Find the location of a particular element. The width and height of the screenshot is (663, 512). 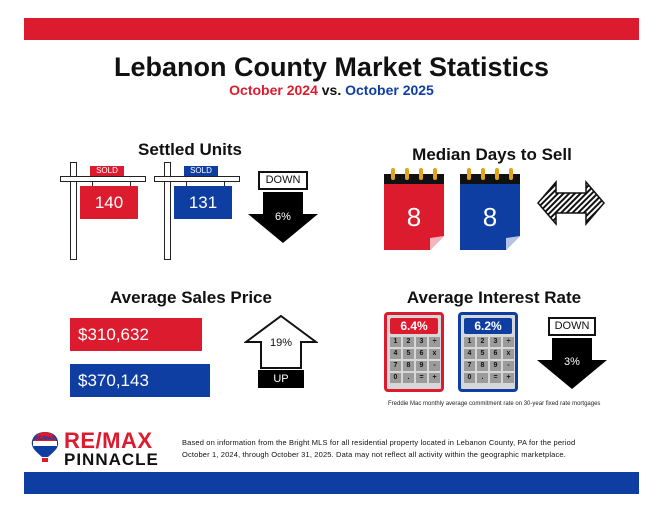

vs-label: vs. is located at coordinates (331, 90).